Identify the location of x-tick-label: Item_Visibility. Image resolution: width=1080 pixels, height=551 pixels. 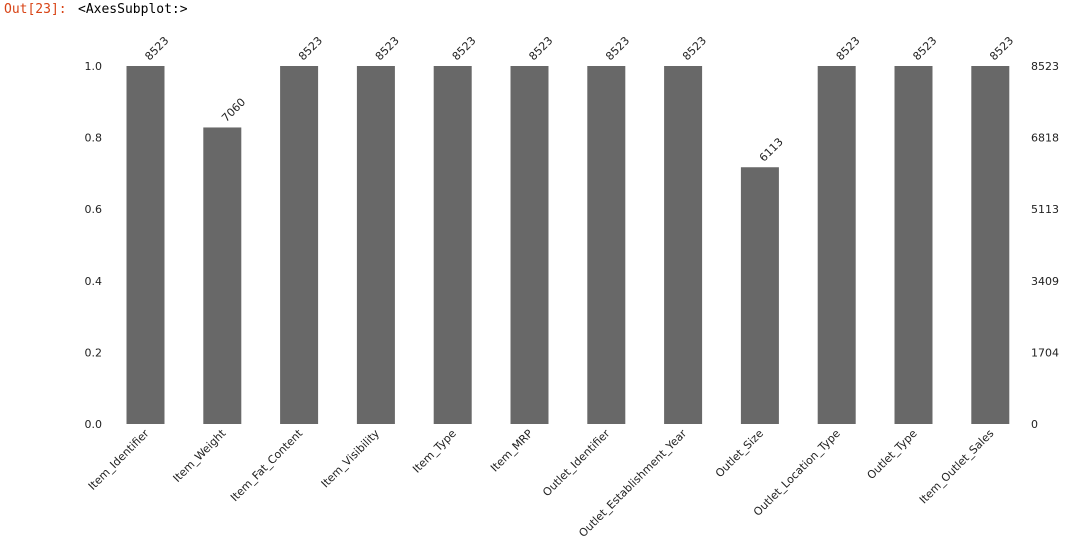
(351, 459).